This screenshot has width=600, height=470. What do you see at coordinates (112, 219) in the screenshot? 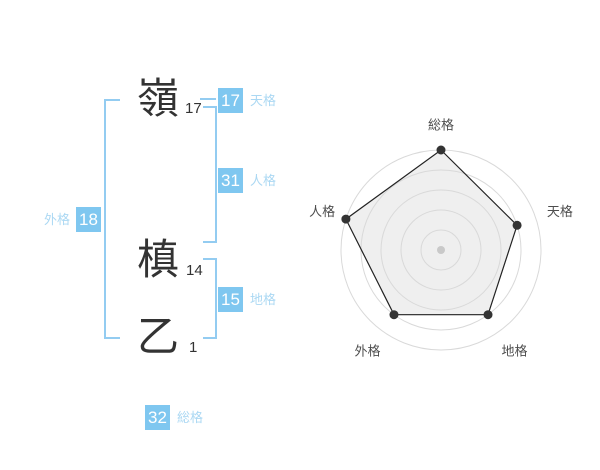
I see `gaikaku-bracket` at bounding box center [112, 219].